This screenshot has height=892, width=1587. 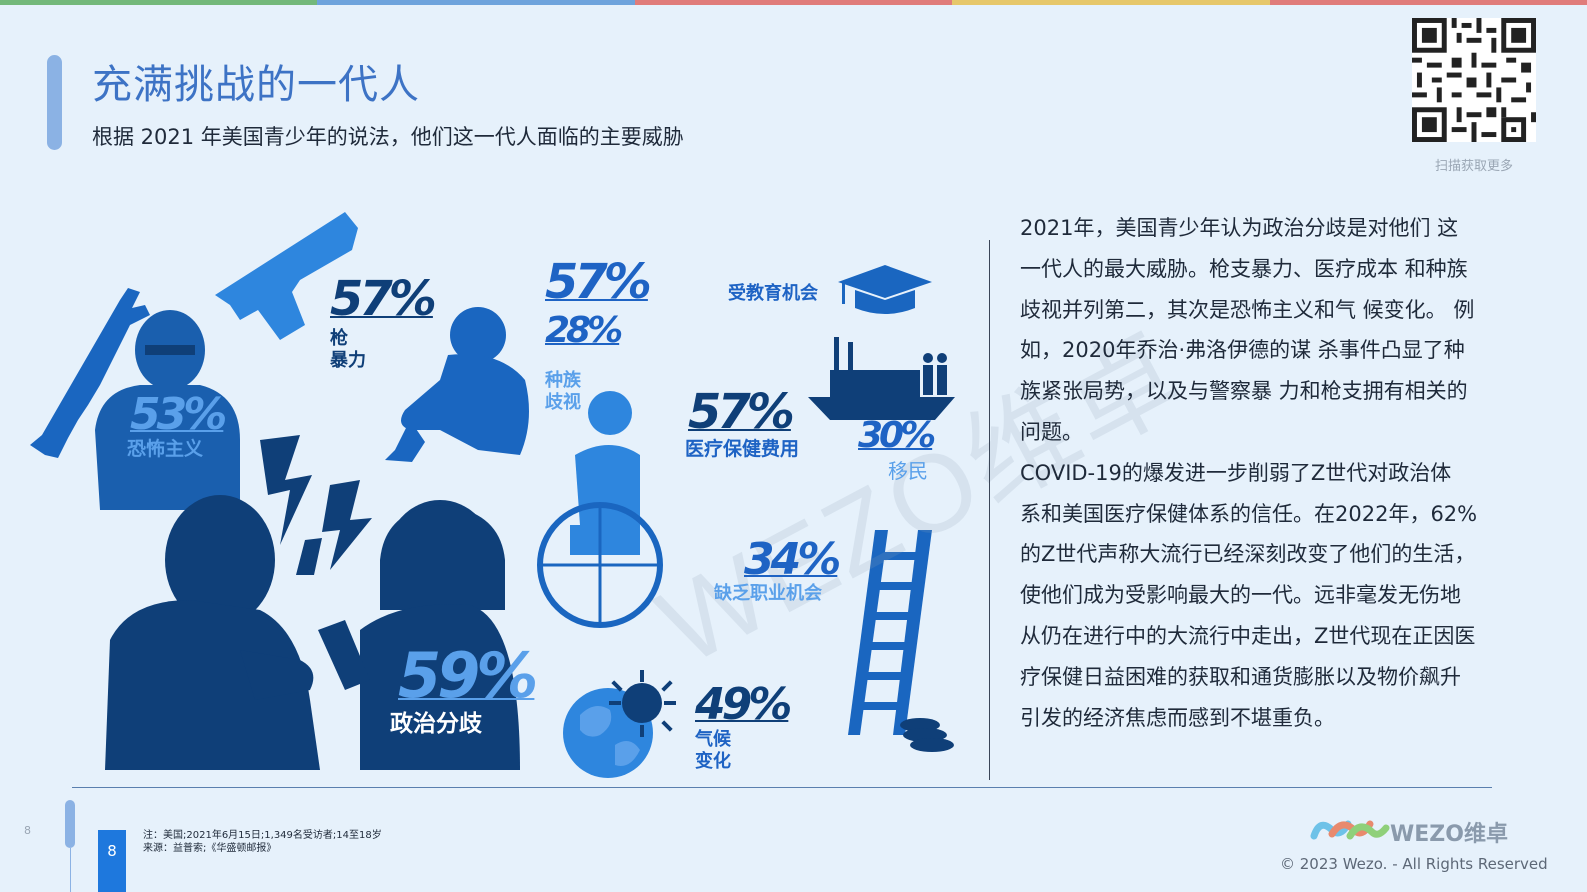 What do you see at coordinates (563, 391) in the screenshot?
I see `stat-race-label: 种族 歧视` at bounding box center [563, 391].